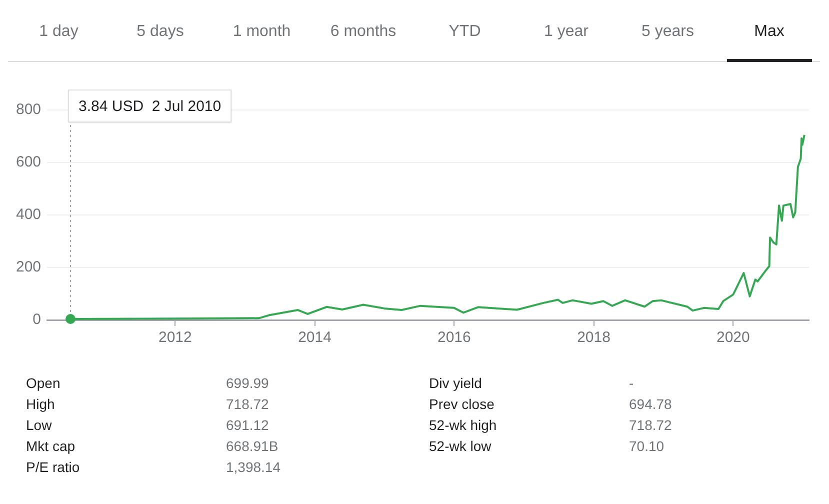 The width and height of the screenshot is (829, 504). I want to click on text: Mkt cap, so click(51, 446).